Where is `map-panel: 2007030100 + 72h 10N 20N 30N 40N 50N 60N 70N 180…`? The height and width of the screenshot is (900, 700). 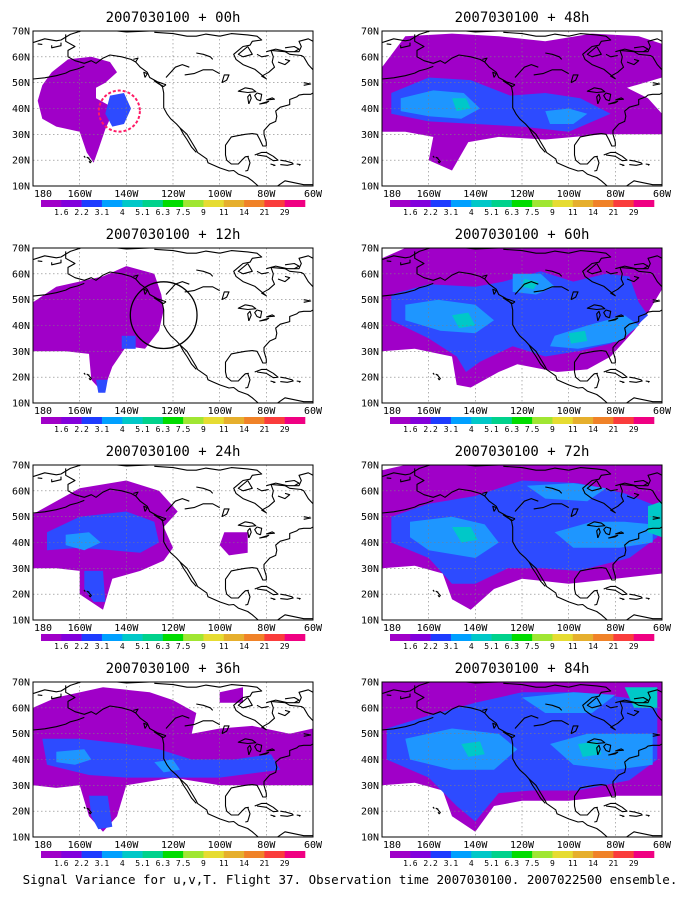
map-panel: 2007030100 + 72h 10N 20N 30N 40N 50N 60N 70N 180… is located at coordinates (516, 547).